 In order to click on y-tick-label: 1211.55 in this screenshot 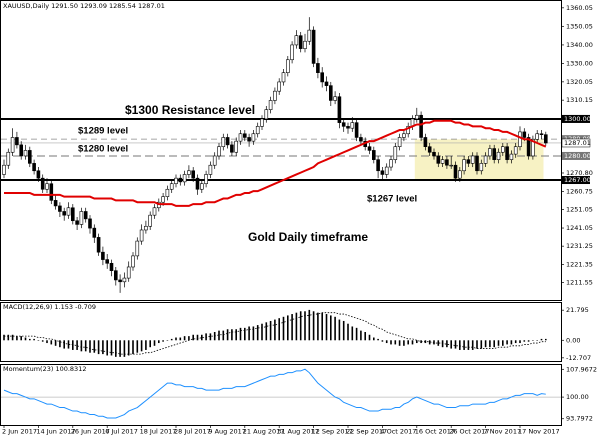, I will do `click(579, 283)`.